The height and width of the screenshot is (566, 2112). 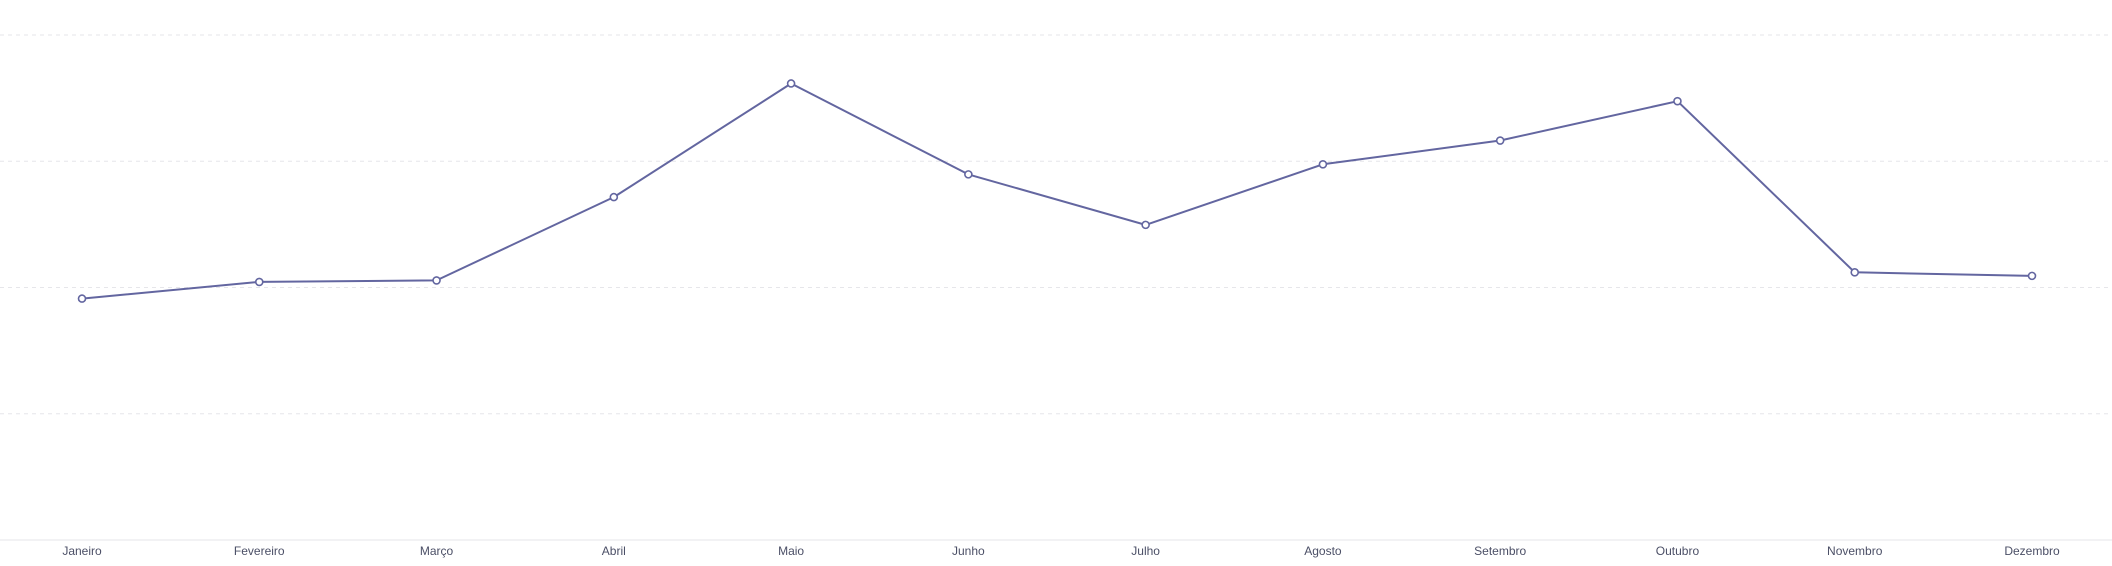 What do you see at coordinates (1678, 551) in the screenshot?
I see `x-tick-label: Outubro` at bounding box center [1678, 551].